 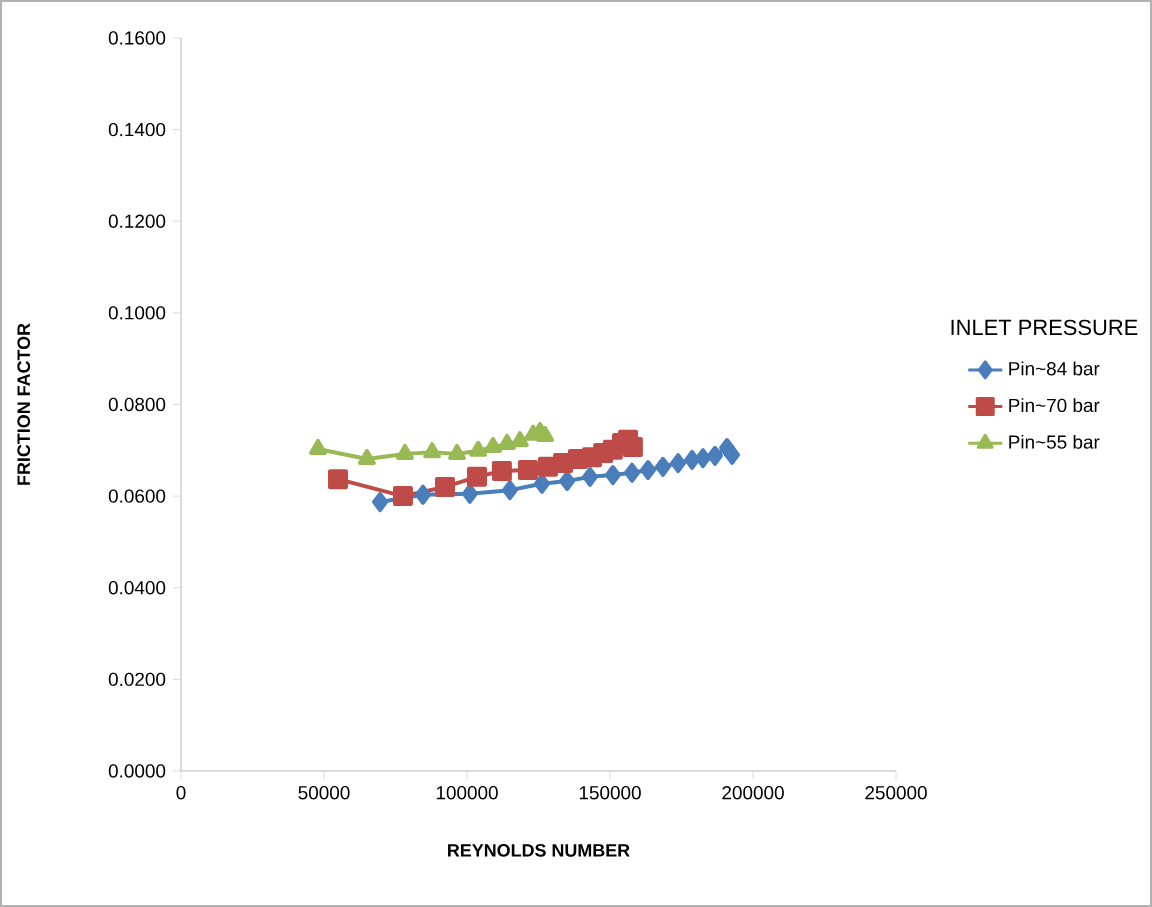 I want to click on y-axis-title: FRICTION FACTOR, so click(x=24, y=404).